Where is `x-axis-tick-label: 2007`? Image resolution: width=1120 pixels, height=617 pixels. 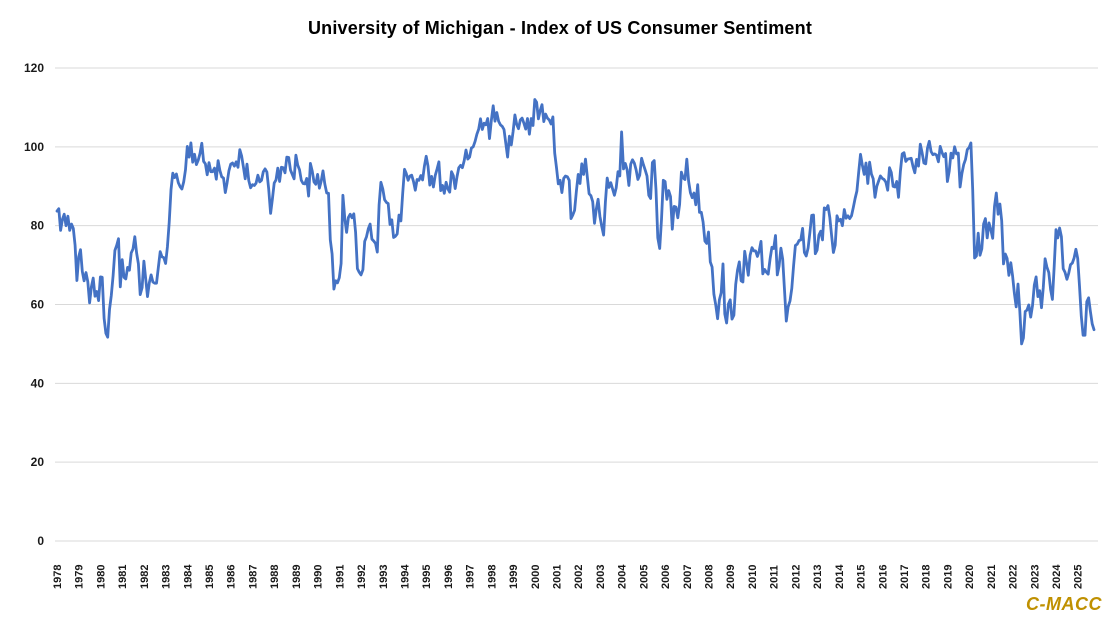 x-axis-tick-label: 2007 is located at coordinates (688, 577).